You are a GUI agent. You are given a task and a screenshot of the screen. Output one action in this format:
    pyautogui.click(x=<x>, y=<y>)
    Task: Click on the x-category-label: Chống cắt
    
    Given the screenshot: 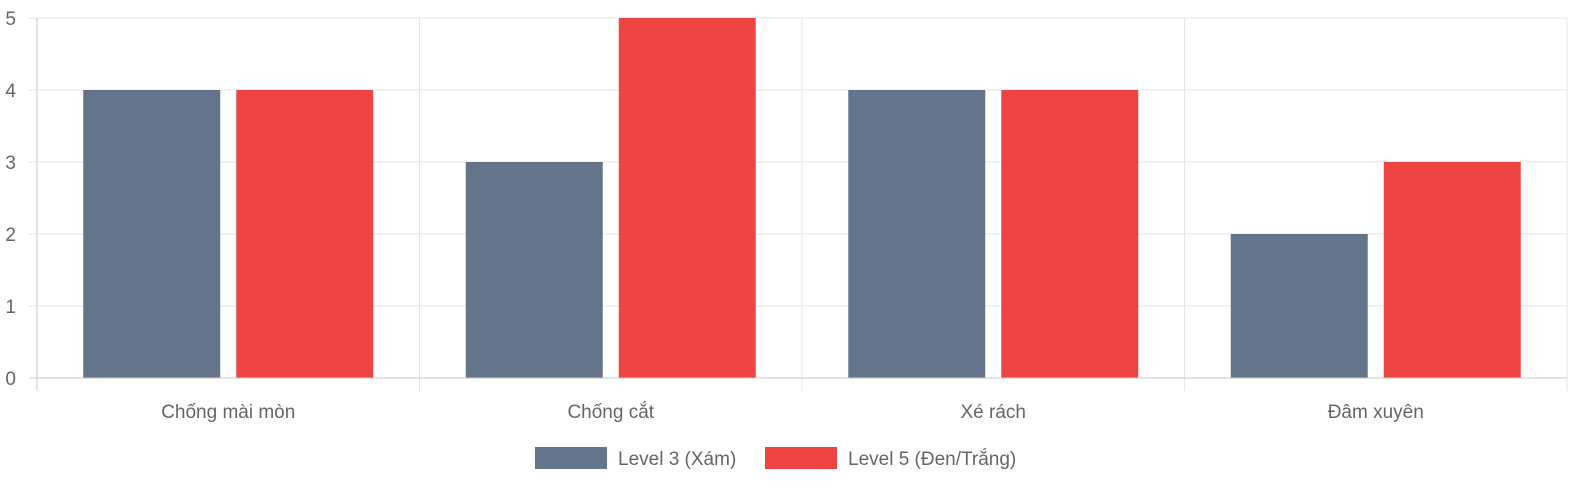 What is the action you would take?
    pyautogui.click(x=610, y=412)
    